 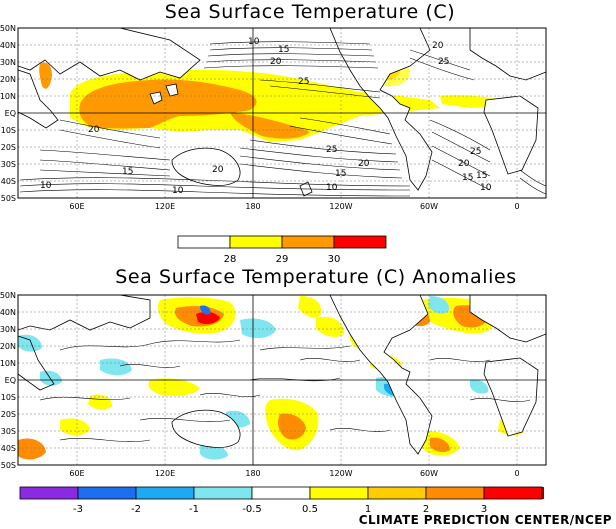 I want to click on top-colorbar-tick: 30, so click(x=334, y=259).